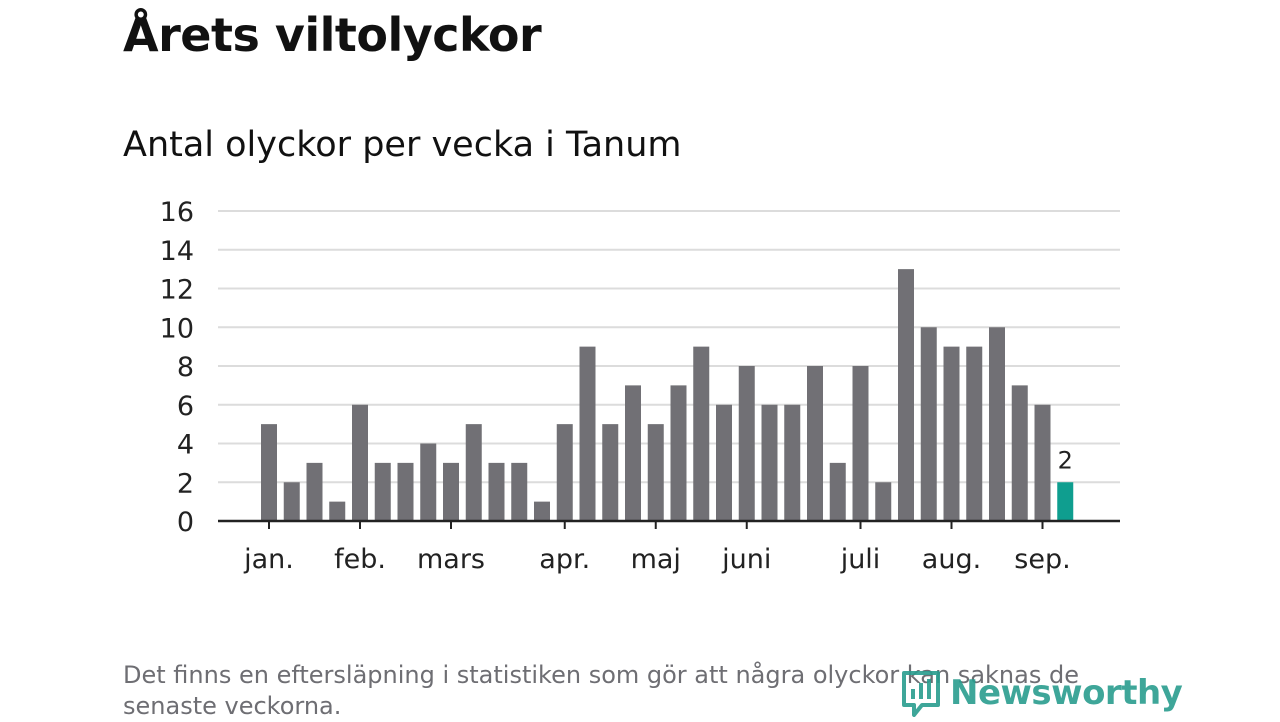  Describe the element at coordinates (402, 145) in the screenshot. I see `chart-subtitle: Antal olyckor per vecka i Tanum` at that location.